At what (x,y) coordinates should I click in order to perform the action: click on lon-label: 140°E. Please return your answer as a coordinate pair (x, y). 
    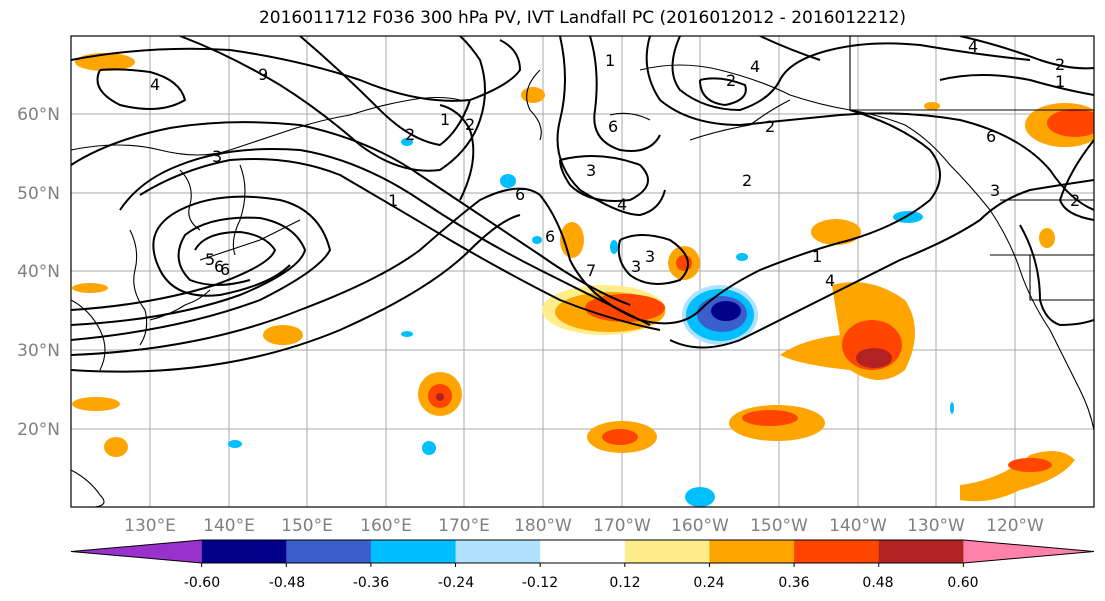
    Looking at the image, I should click on (229, 526).